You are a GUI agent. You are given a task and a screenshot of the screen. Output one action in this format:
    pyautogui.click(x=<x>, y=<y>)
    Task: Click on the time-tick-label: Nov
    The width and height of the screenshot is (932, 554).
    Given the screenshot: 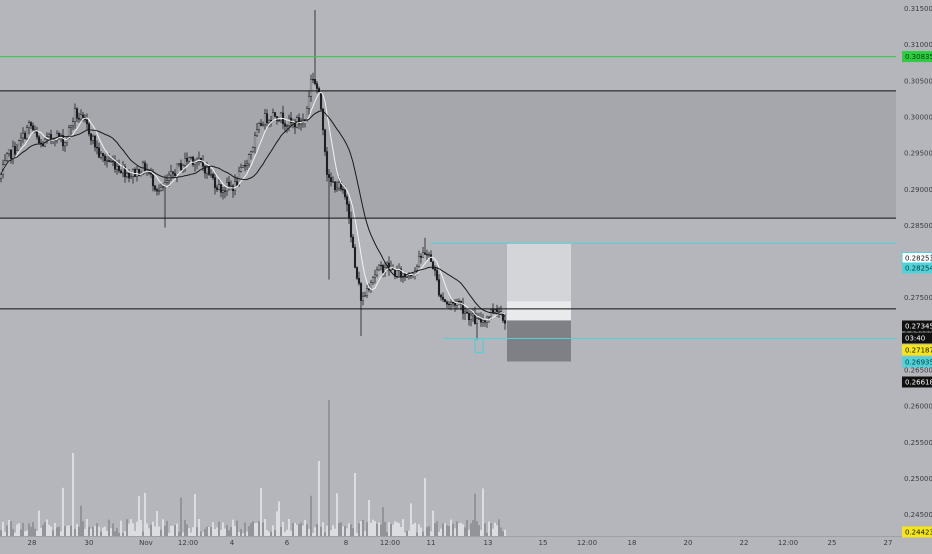 What is the action you would take?
    pyautogui.click(x=146, y=543)
    